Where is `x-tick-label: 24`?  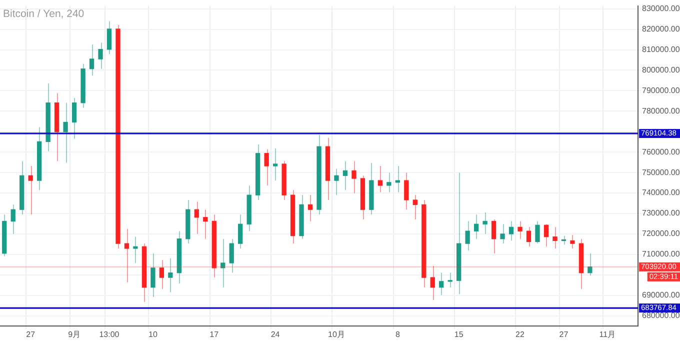 x-tick-label: 24 is located at coordinates (275, 335).